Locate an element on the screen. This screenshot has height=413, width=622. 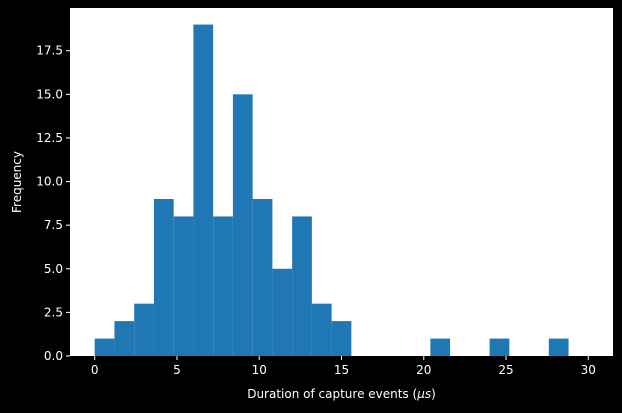
y-axis-label: Frequency is located at coordinates (17, 182).